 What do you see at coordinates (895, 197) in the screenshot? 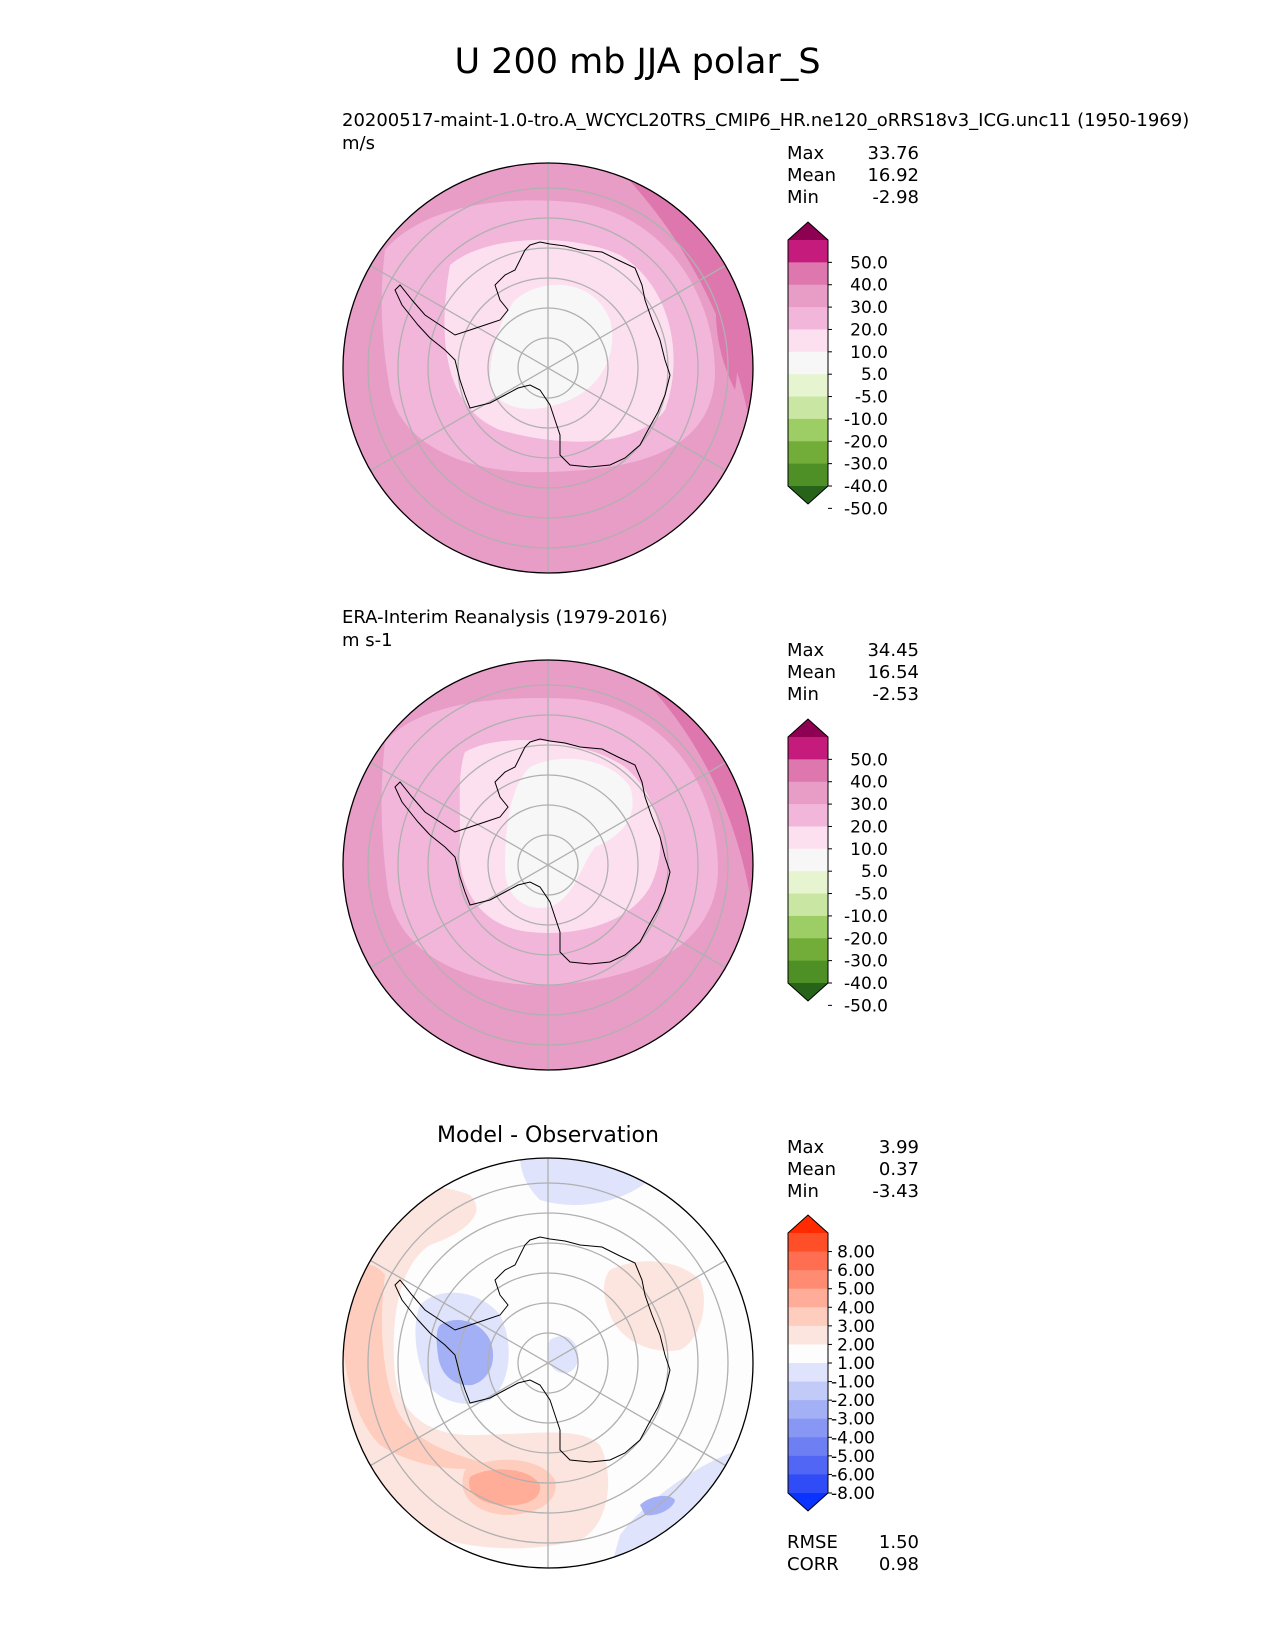
I see `stat-value: -2.98` at bounding box center [895, 197].